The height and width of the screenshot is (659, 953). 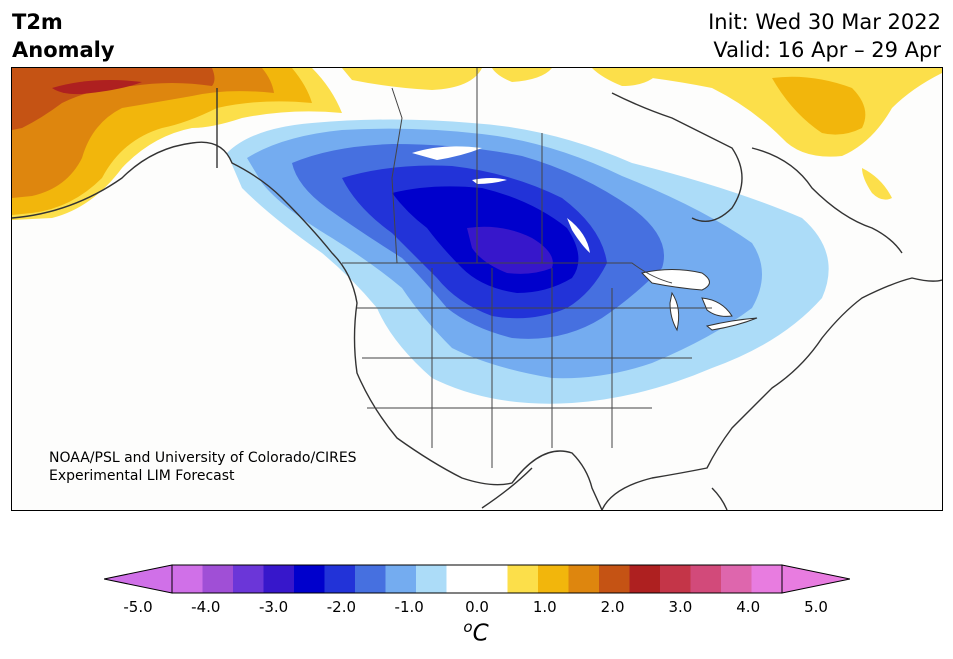 What do you see at coordinates (63, 50) in the screenshot?
I see `title-line-2: Anomaly` at bounding box center [63, 50].